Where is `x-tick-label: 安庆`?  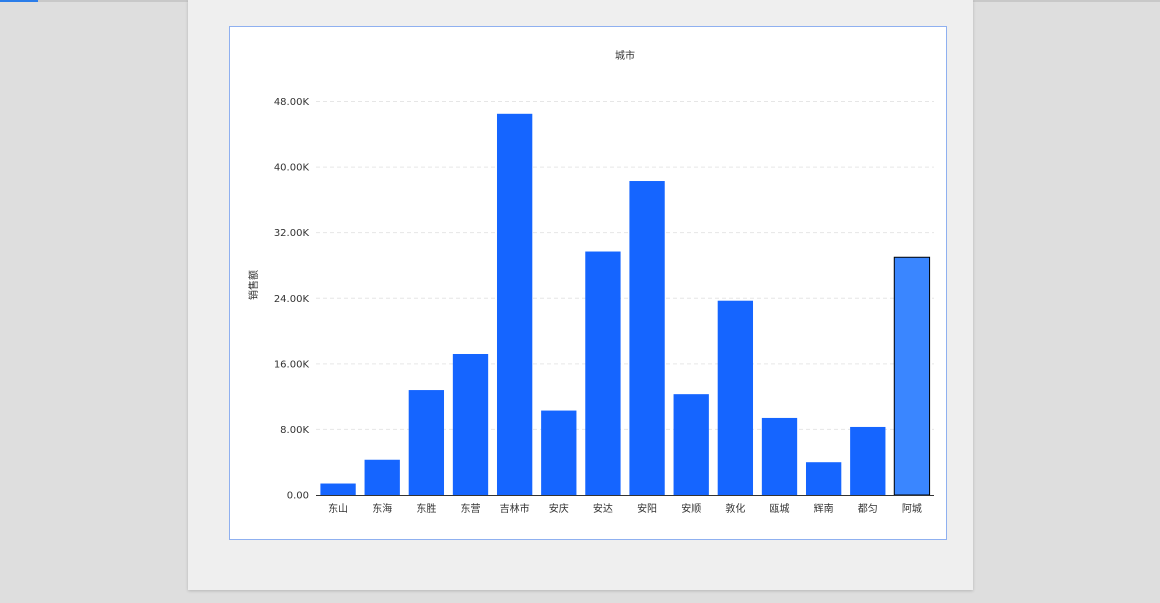
x-tick-label: 安庆 is located at coordinates (559, 508).